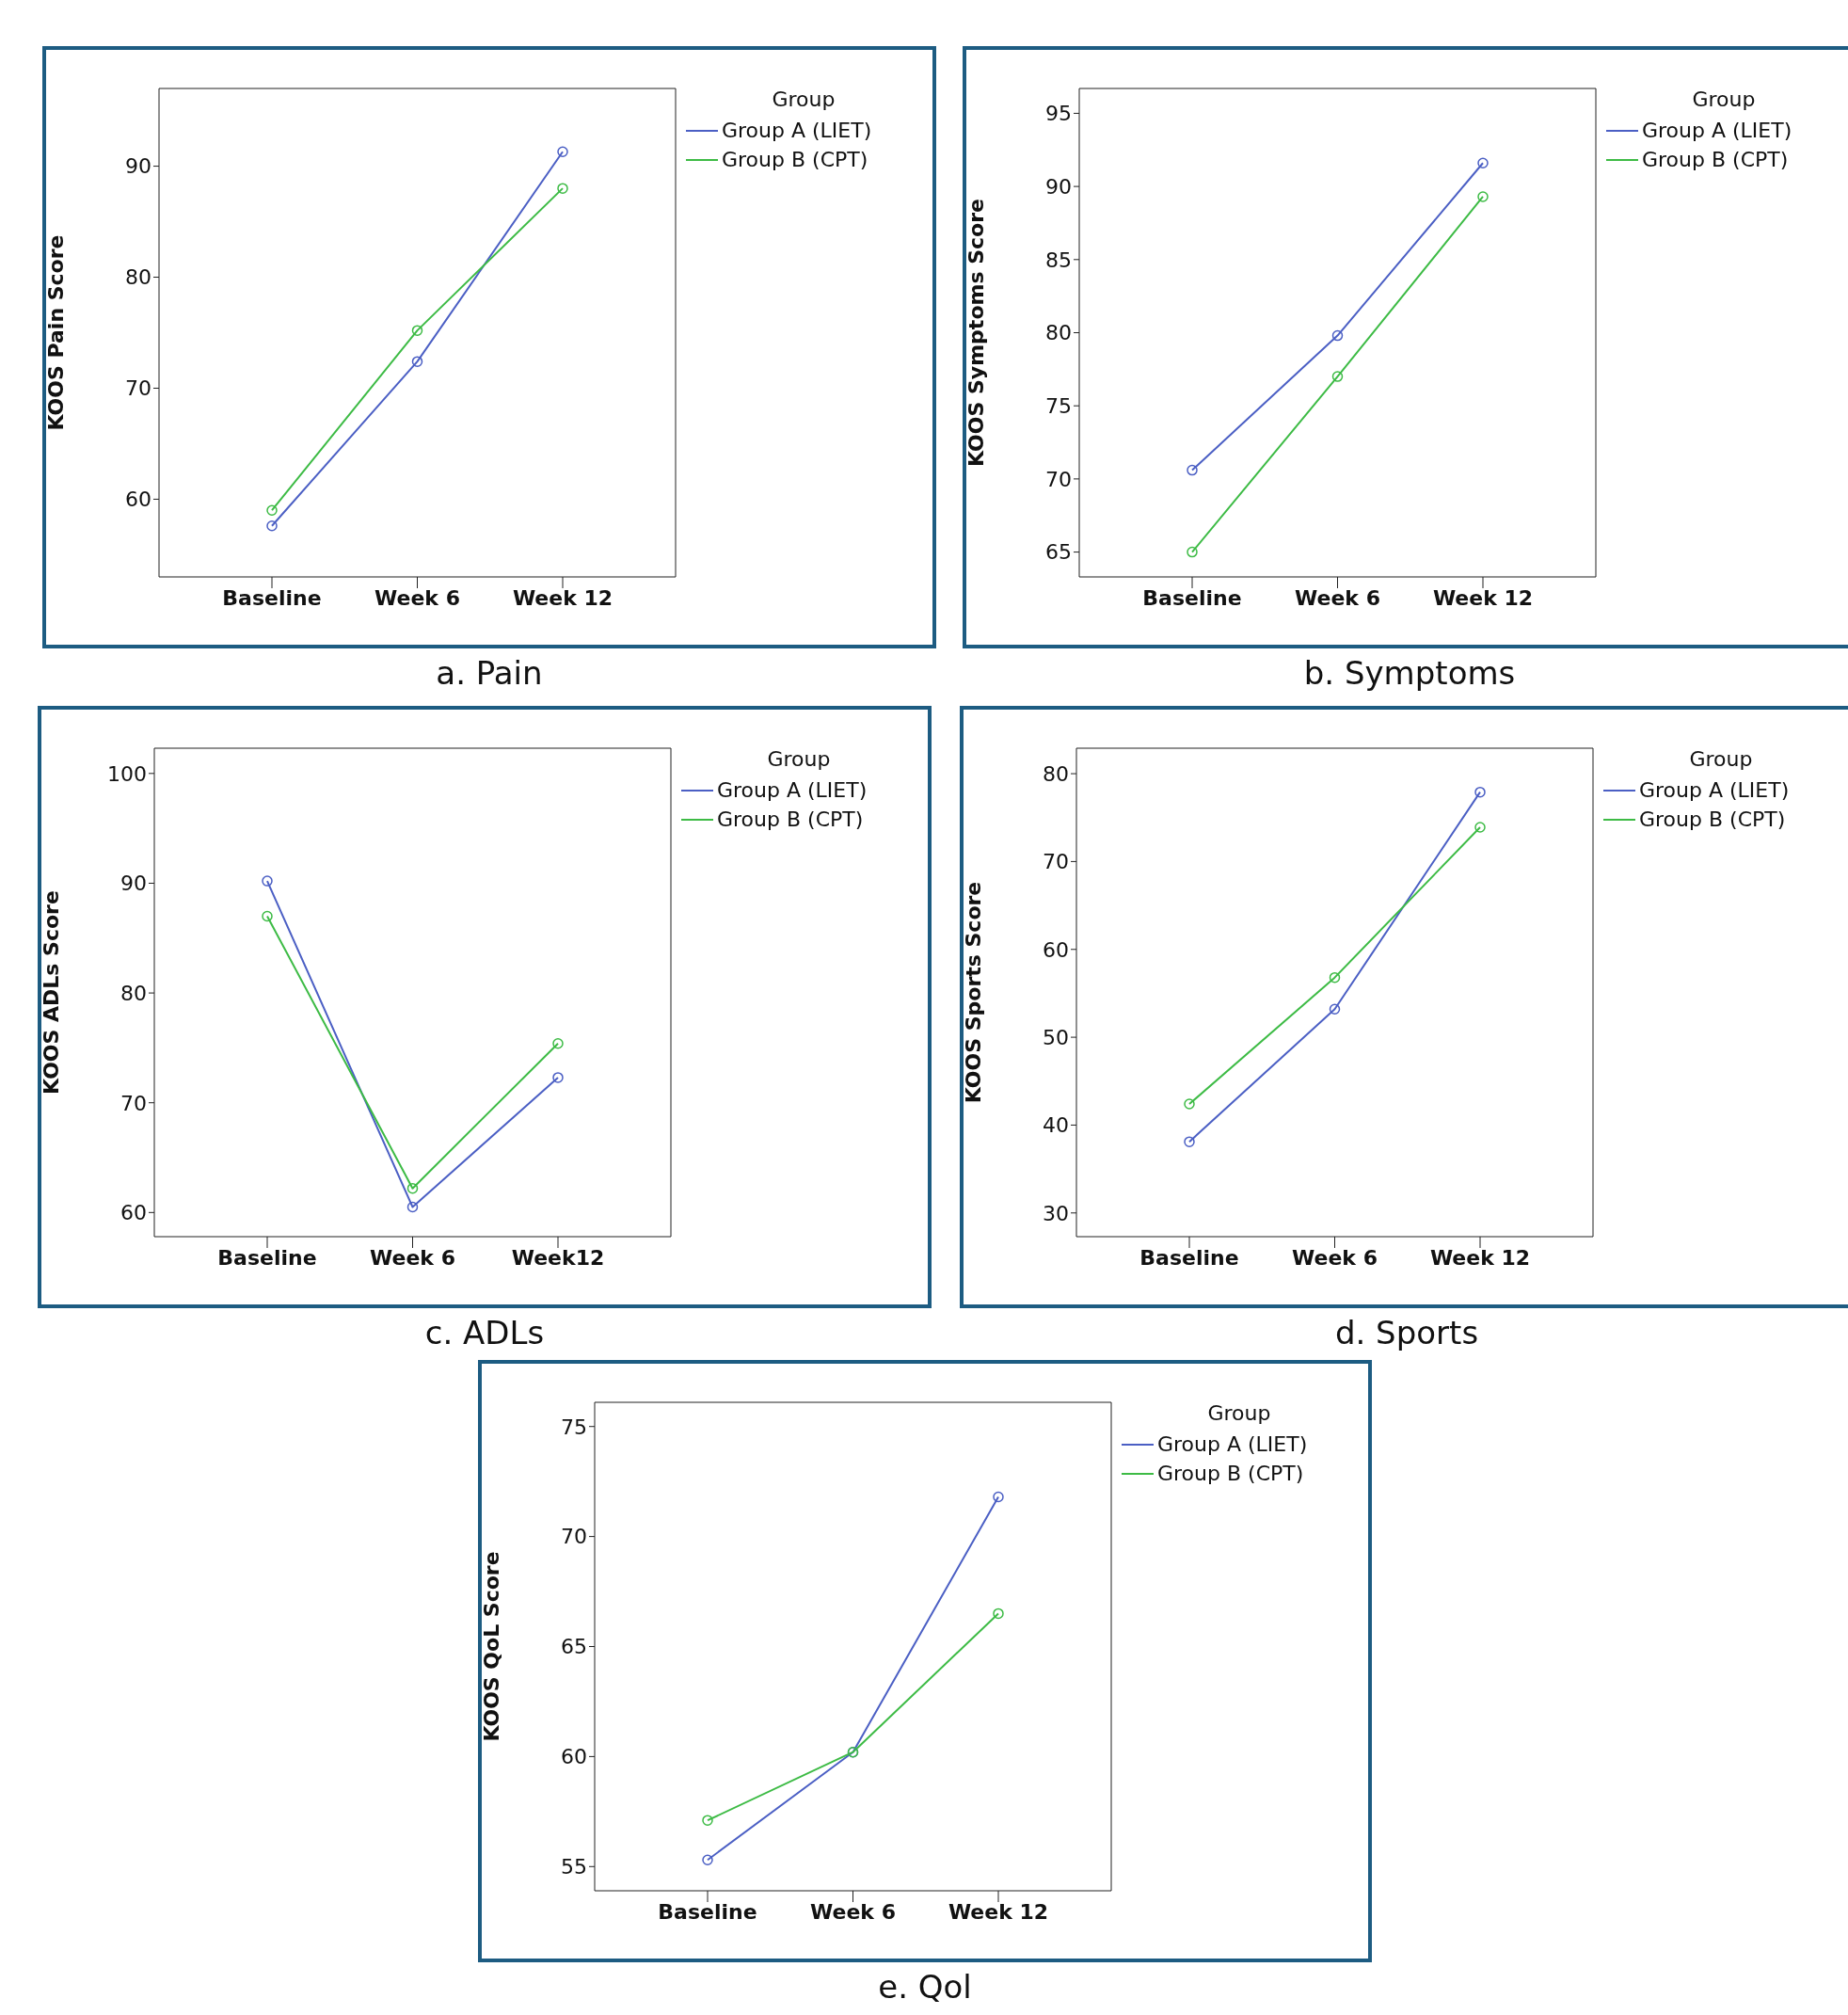 The width and height of the screenshot is (1848, 2015). What do you see at coordinates (1056, 1037) in the screenshot?
I see `y-tick-label: 50` at bounding box center [1056, 1037].